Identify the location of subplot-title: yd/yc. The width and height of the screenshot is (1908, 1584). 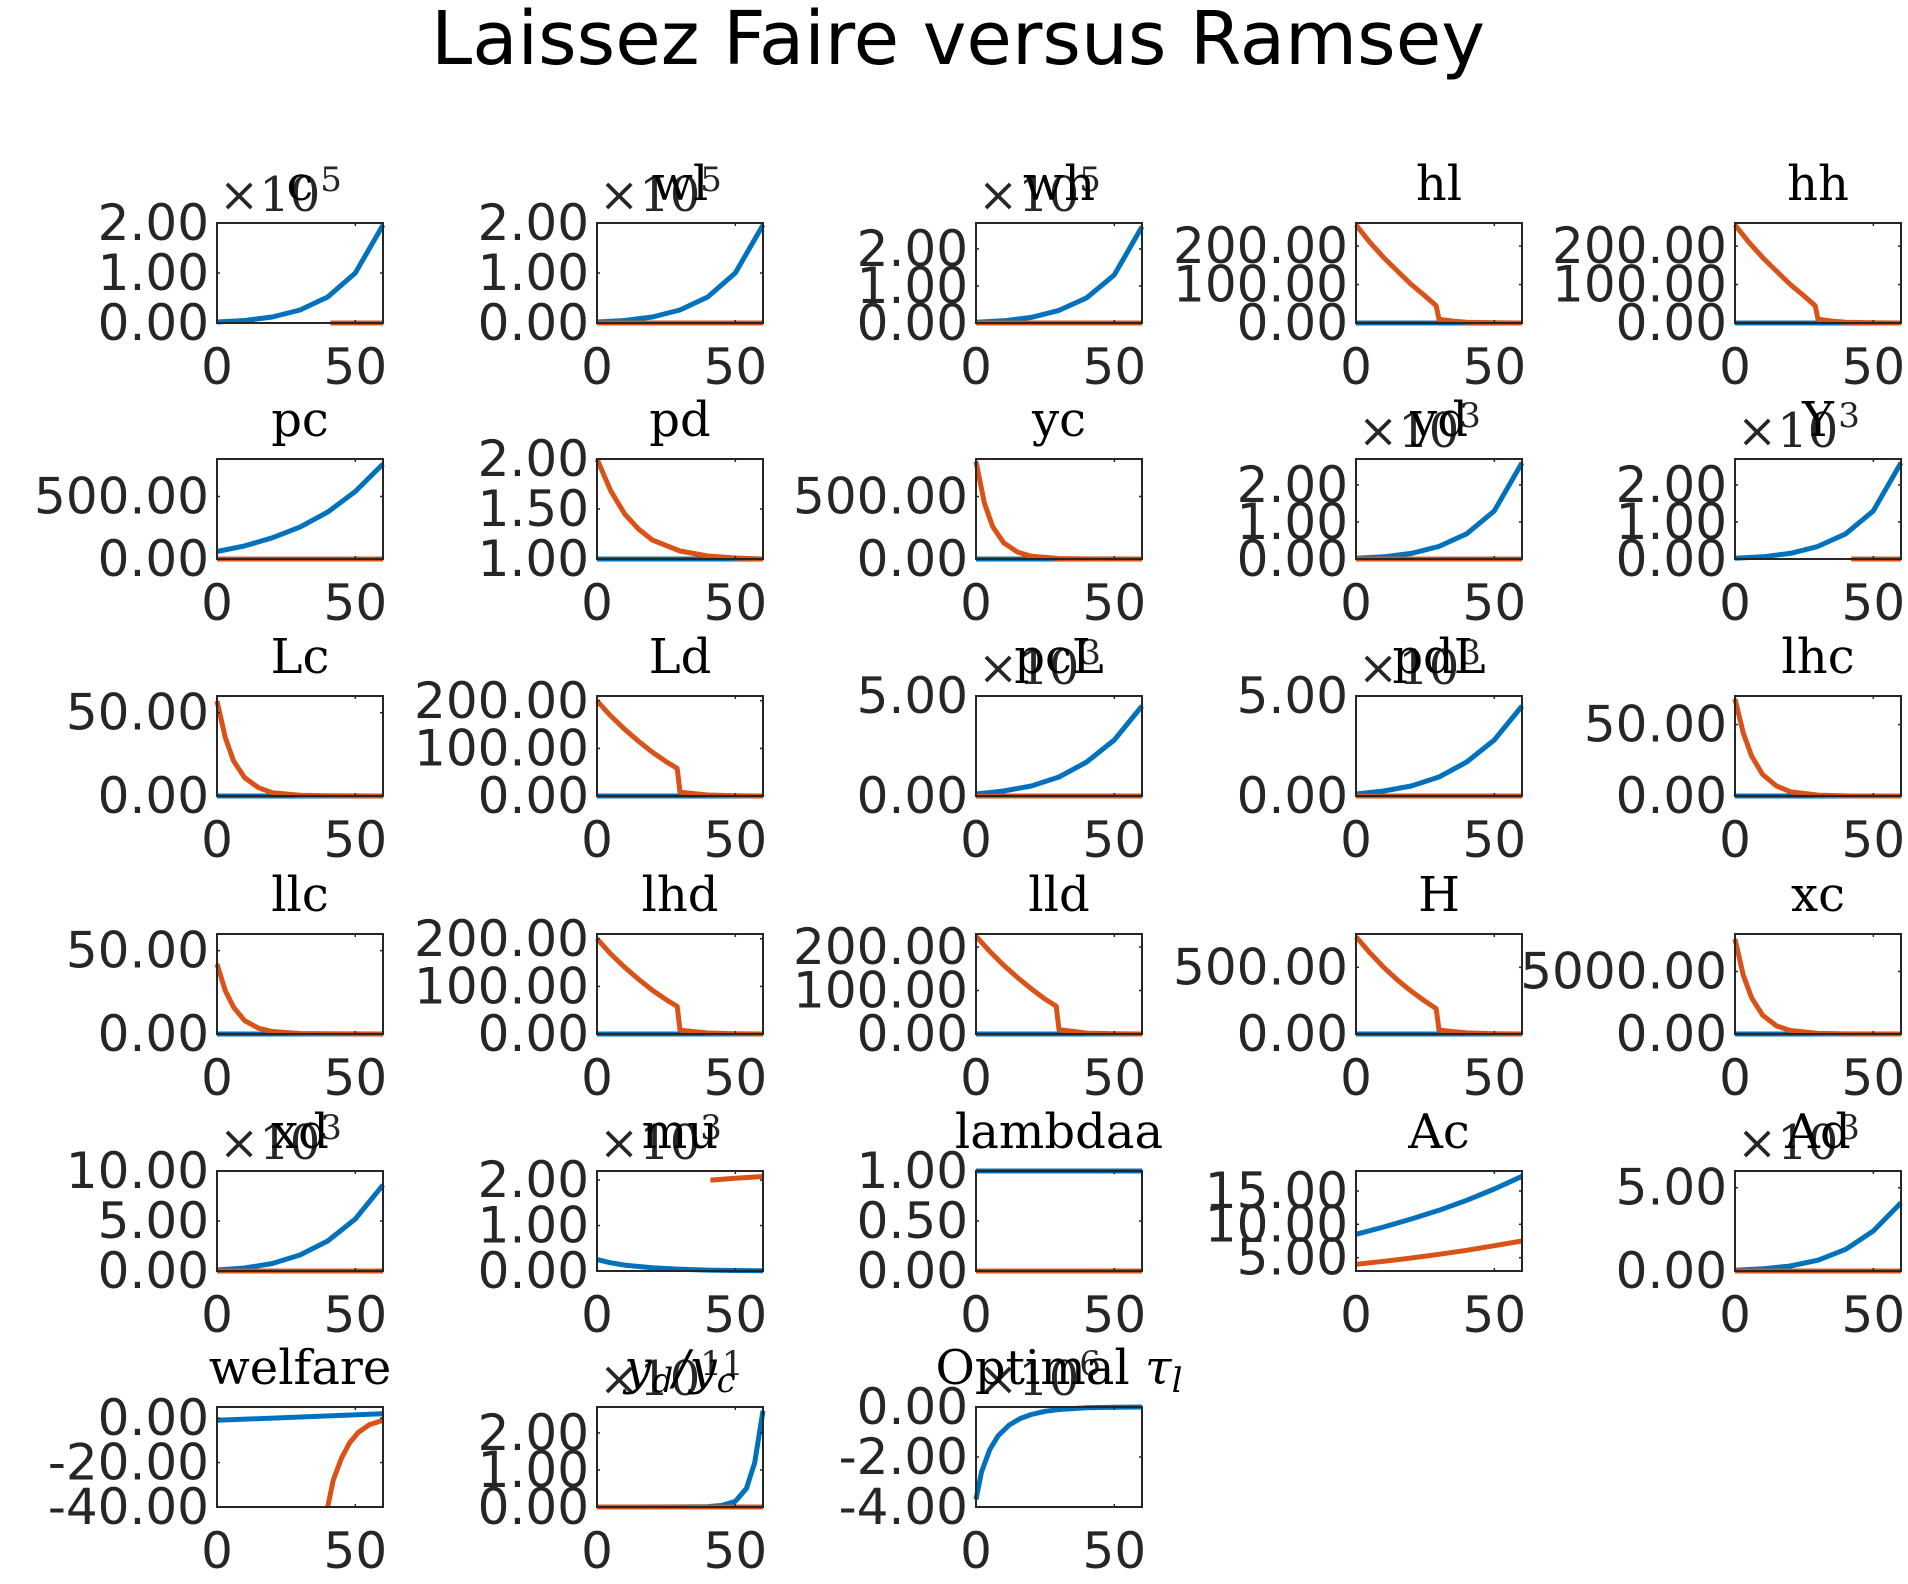
(678, 1370).